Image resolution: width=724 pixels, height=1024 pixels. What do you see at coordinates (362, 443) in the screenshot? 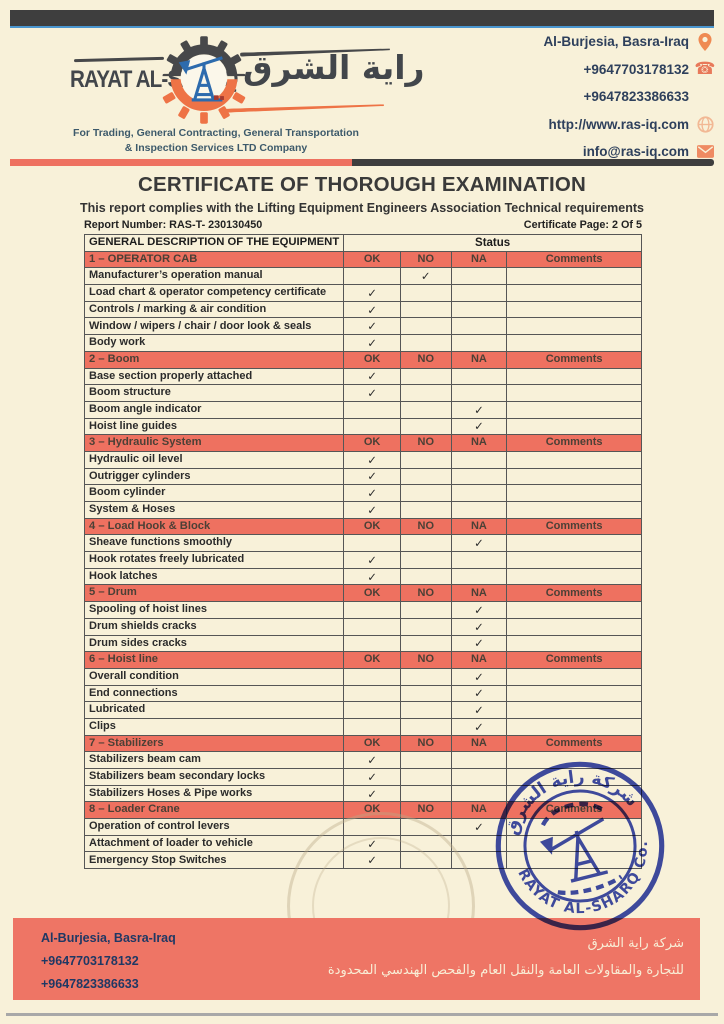
I see `section-header-row: 3 – Hydraulic System OK NO NA Comments` at bounding box center [362, 443].